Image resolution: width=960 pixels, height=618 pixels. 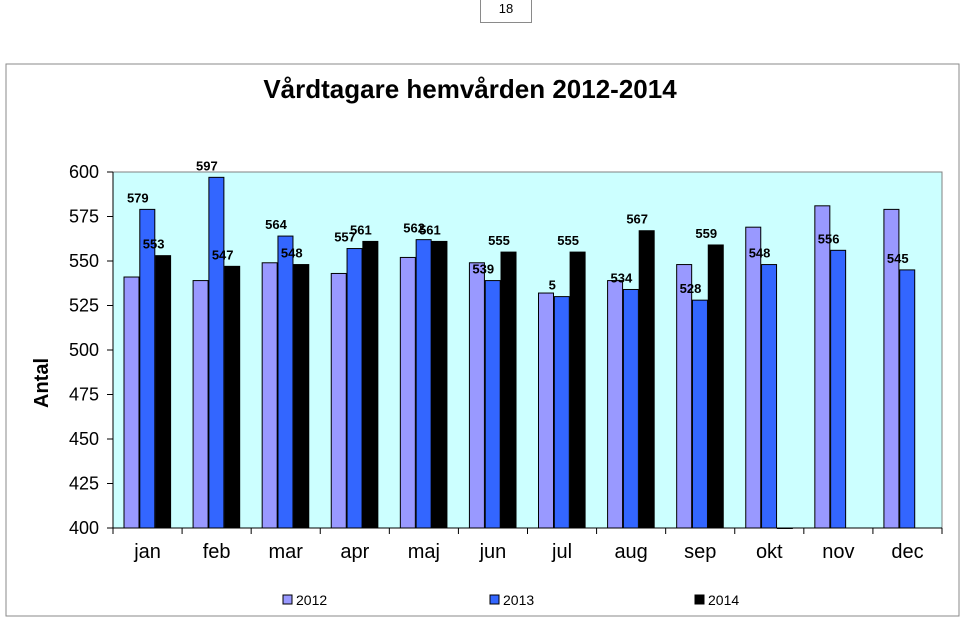 What do you see at coordinates (476, 395) in the screenshot?
I see `bar-2012-jun` at bounding box center [476, 395].